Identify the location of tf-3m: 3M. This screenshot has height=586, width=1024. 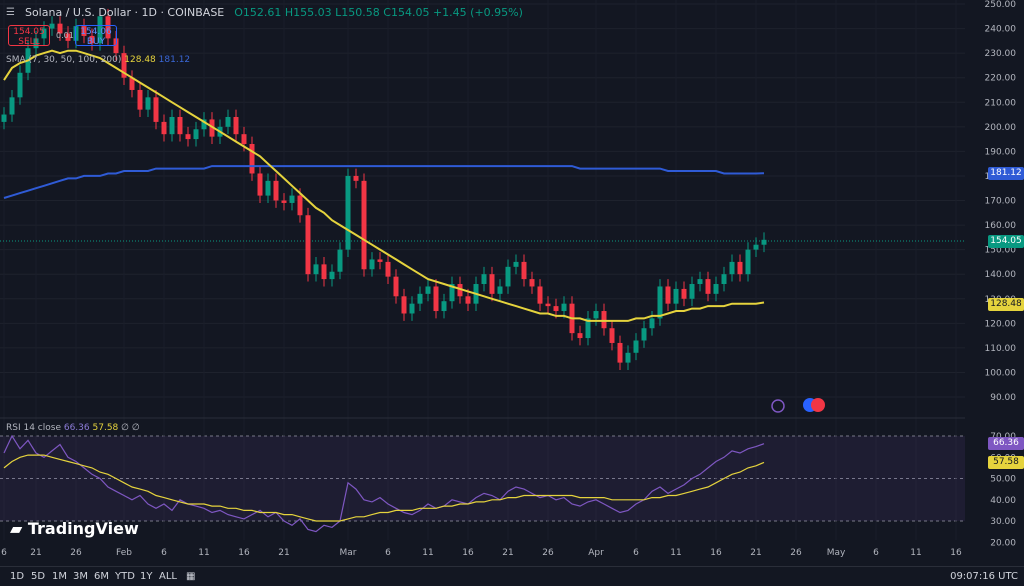
(80, 576).